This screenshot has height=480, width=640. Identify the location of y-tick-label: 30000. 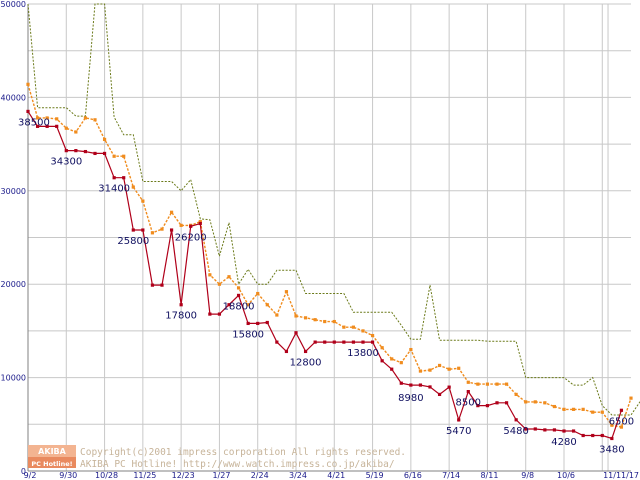
(13, 191).